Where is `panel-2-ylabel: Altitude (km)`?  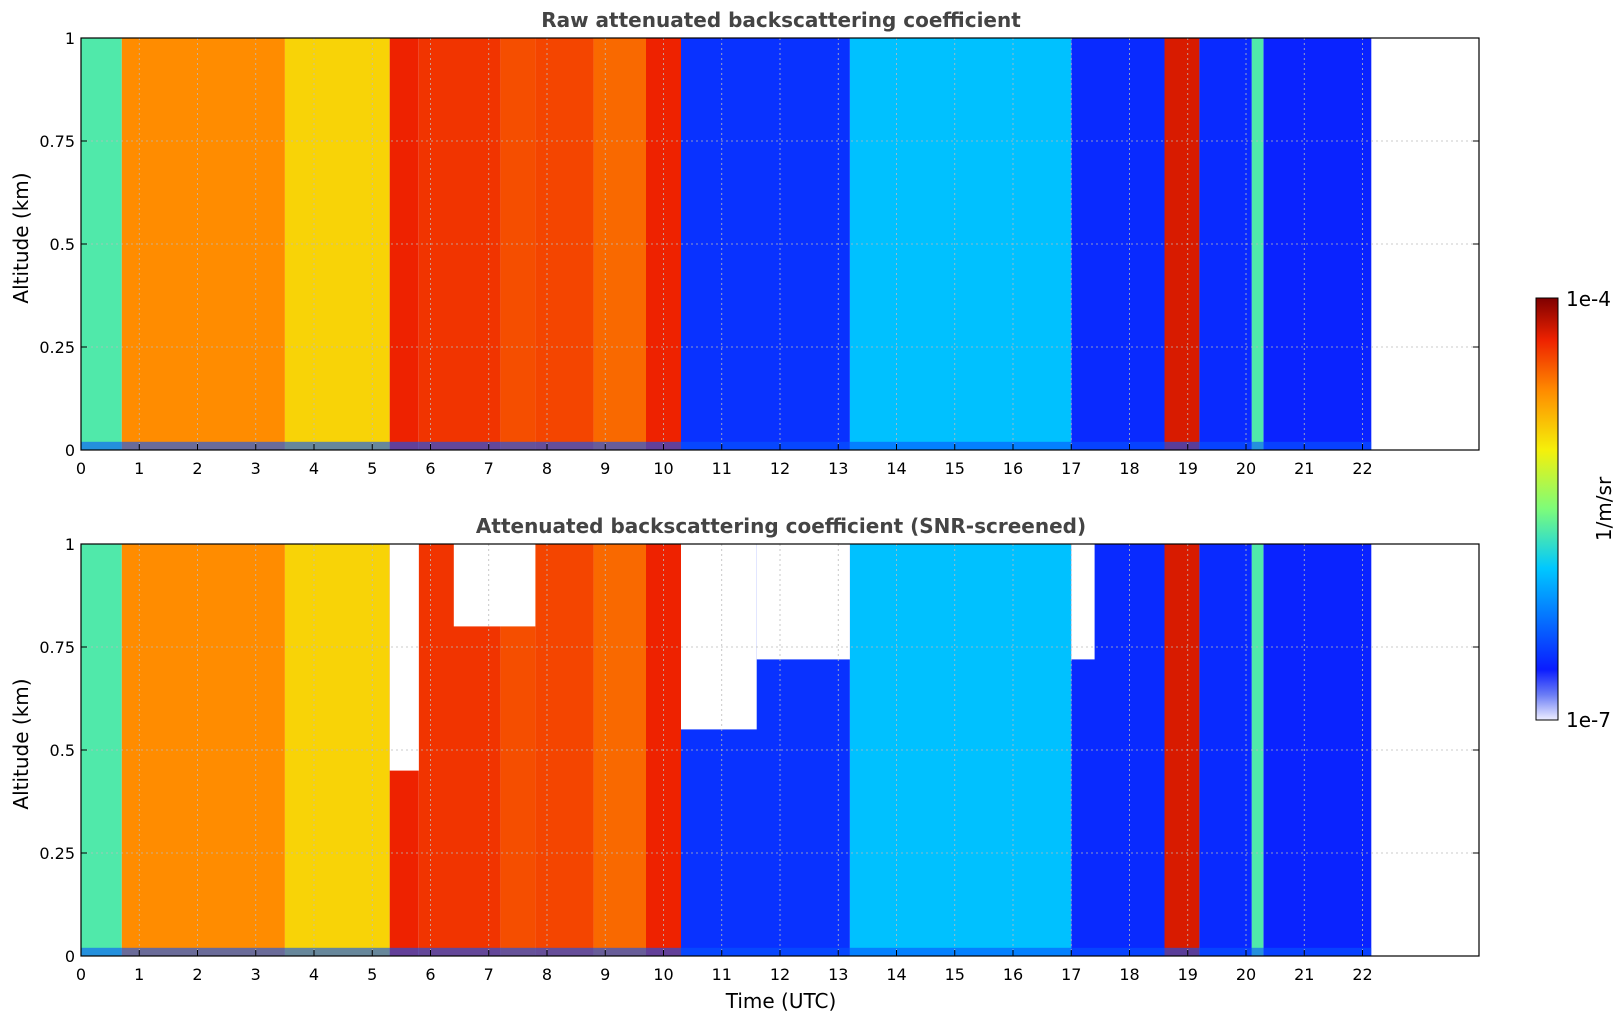 panel-2-ylabel: Altitude (km) is located at coordinates (21, 743).